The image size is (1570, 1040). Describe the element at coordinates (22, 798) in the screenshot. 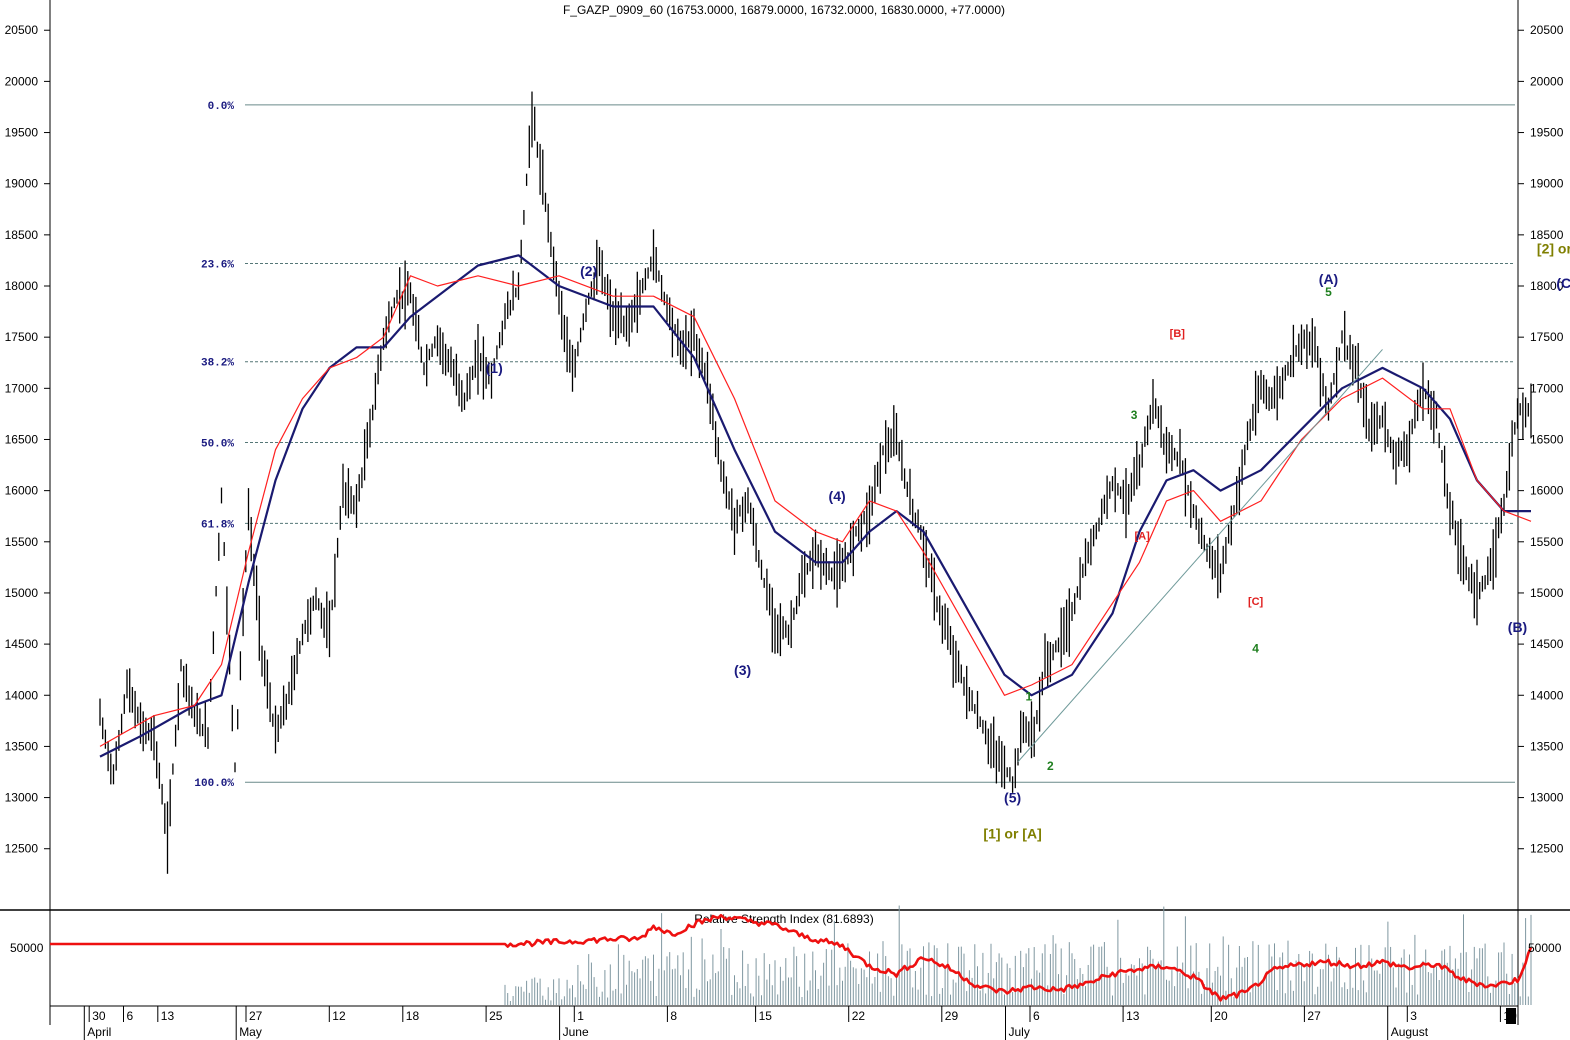

I see `price-tick-label-left: 13000` at that location.